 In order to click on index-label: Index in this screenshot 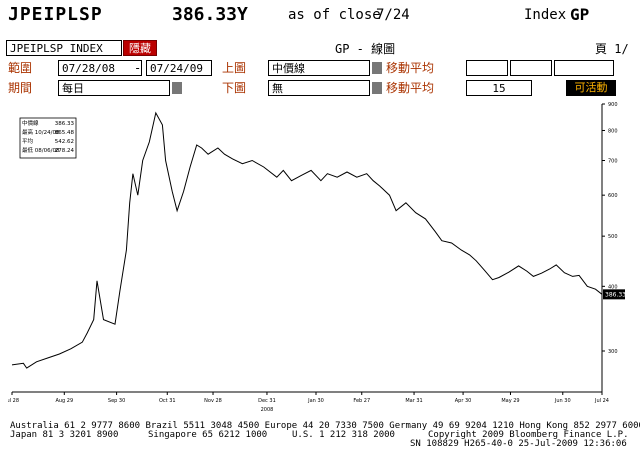, I will do `click(545, 15)`.